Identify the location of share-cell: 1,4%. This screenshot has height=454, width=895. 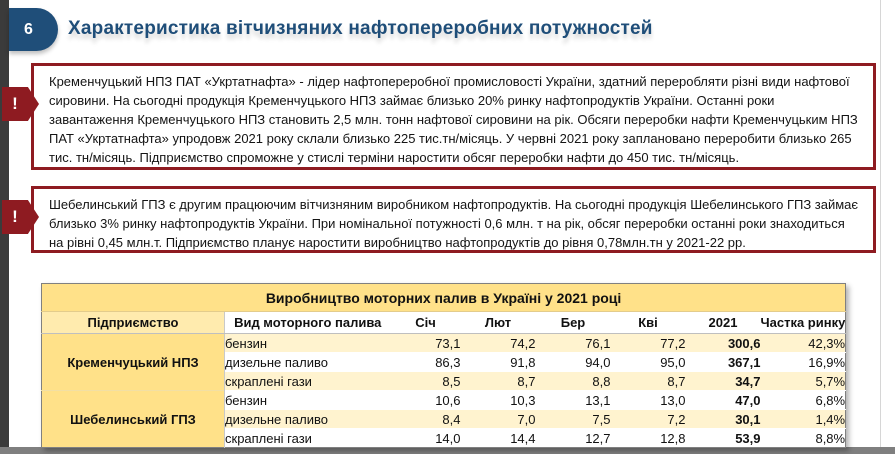
(803, 419).